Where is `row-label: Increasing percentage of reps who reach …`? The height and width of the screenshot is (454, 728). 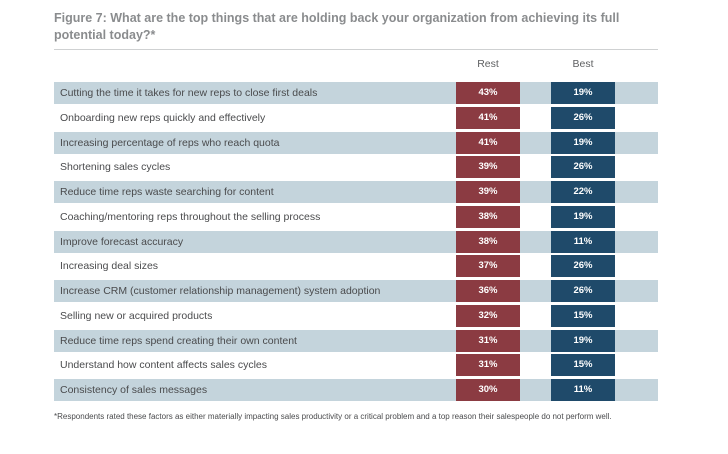 row-label: Increasing percentage of reps who reach … is located at coordinates (170, 142).